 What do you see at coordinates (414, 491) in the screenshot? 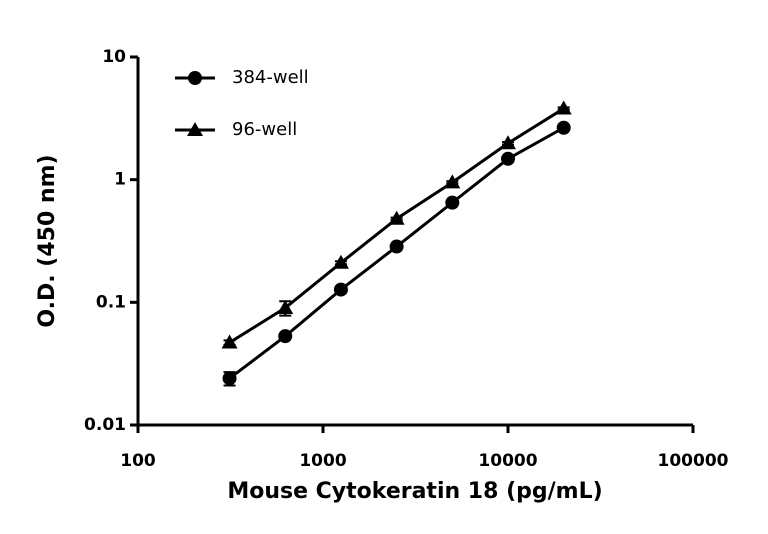
I see `x-axis-label: Mouse Cytokeratin 18 (pg/mL)` at bounding box center [414, 491].